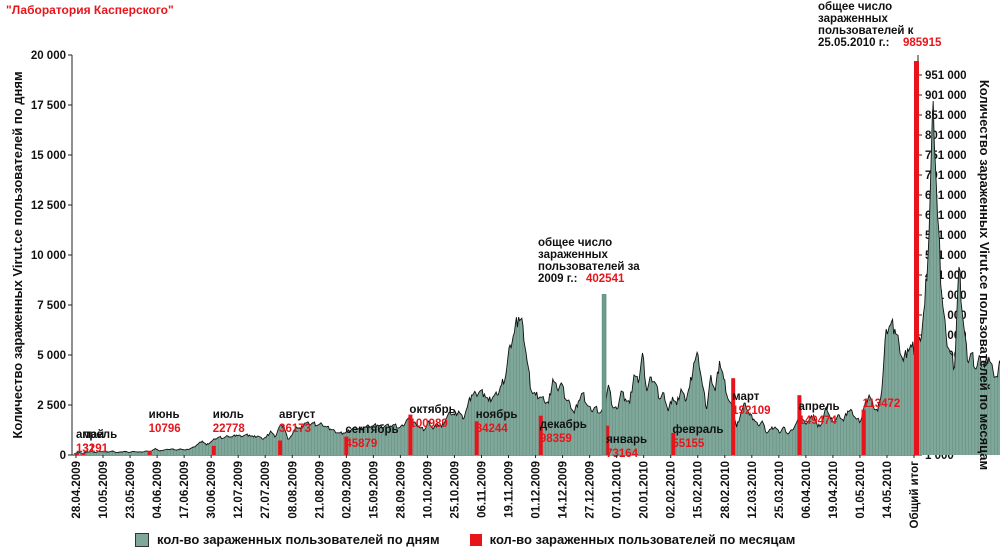  I want to click on x-tick-label: 15.02.2010, so click(699, 490).